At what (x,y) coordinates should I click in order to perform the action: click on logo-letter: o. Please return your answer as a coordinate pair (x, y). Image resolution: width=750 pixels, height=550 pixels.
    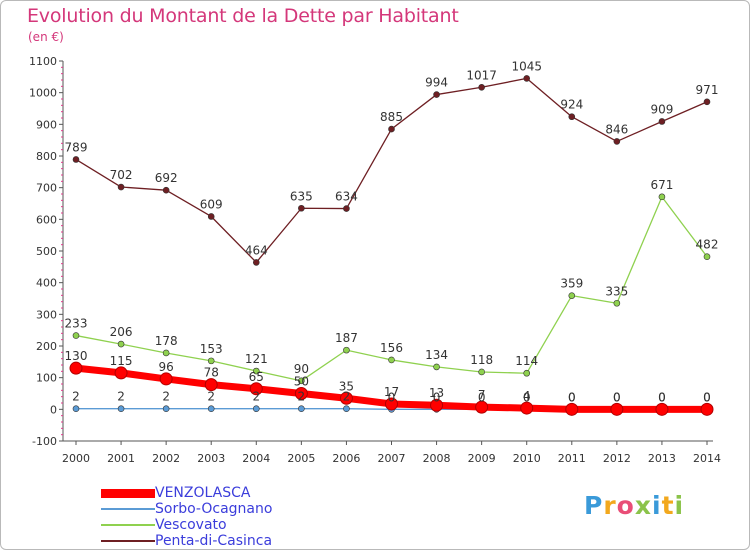
    Looking at the image, I should click on (625, 505).